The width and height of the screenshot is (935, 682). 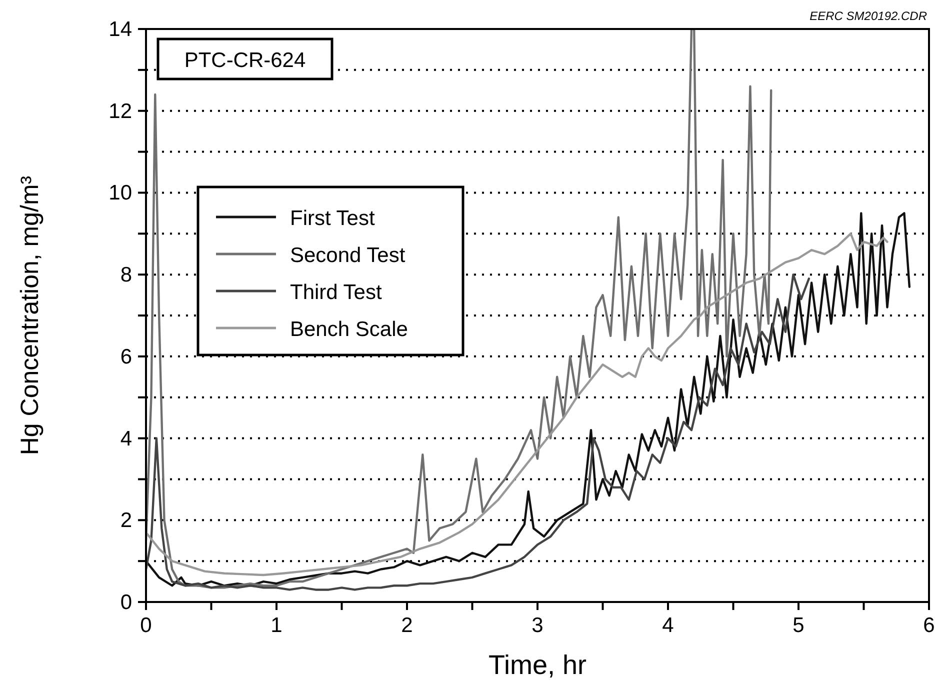 What do you see at coordinates (126, 356) in the screenshot?
I see `y-tick-label: 6` at bounding box center [126, 356].